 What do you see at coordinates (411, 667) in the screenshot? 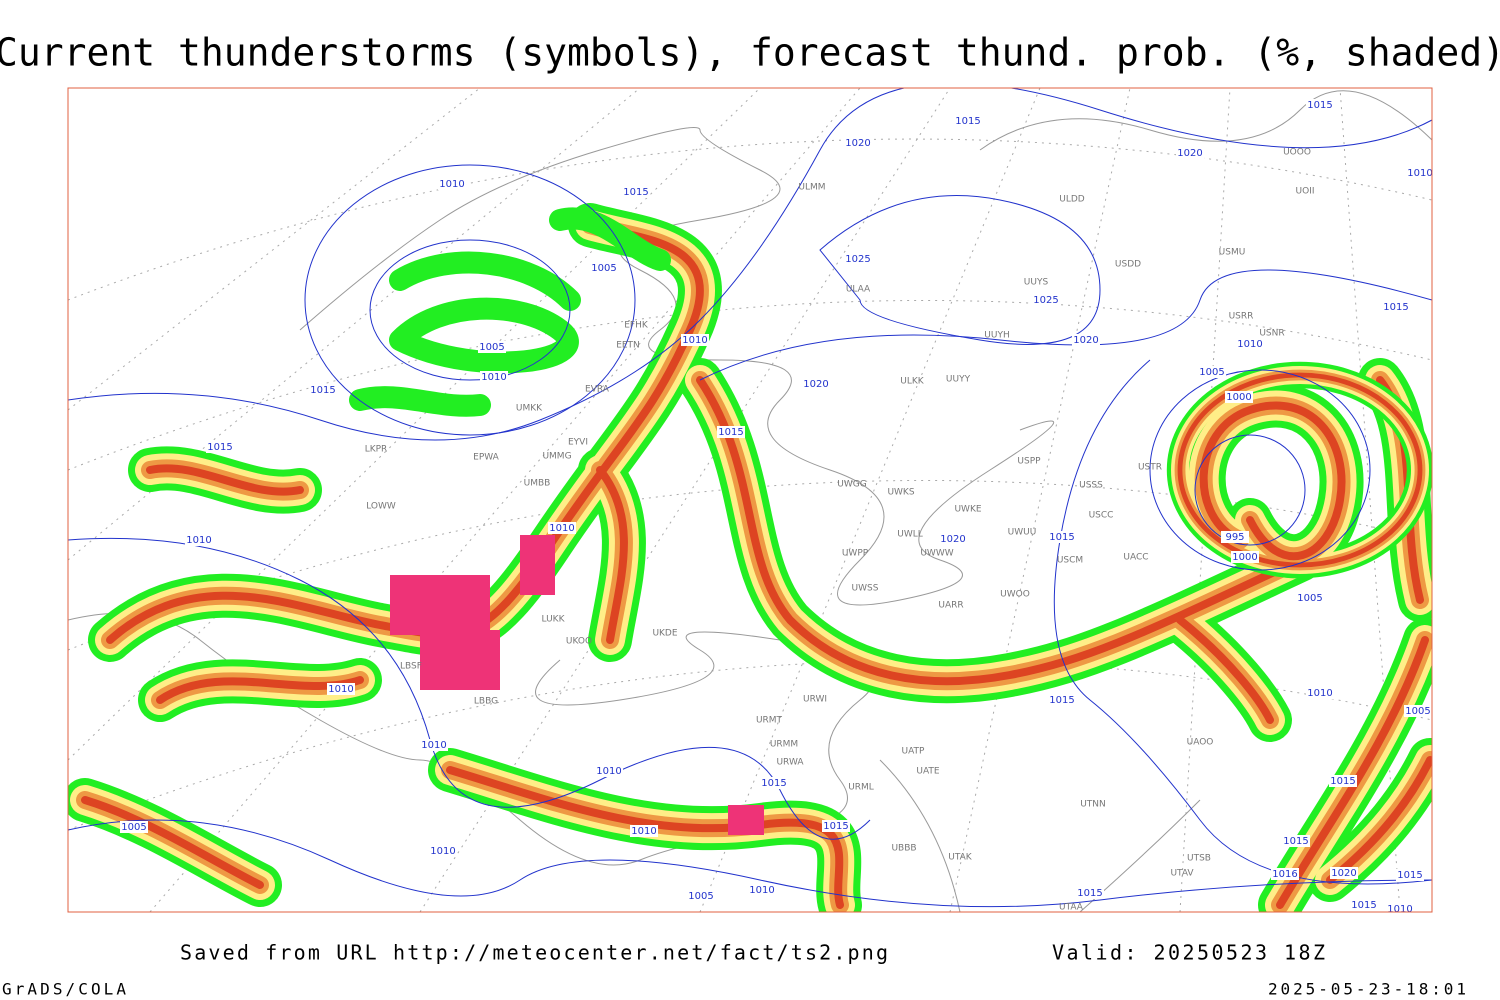
I see `station-label: LBSF` at bounding box center [411, 667].